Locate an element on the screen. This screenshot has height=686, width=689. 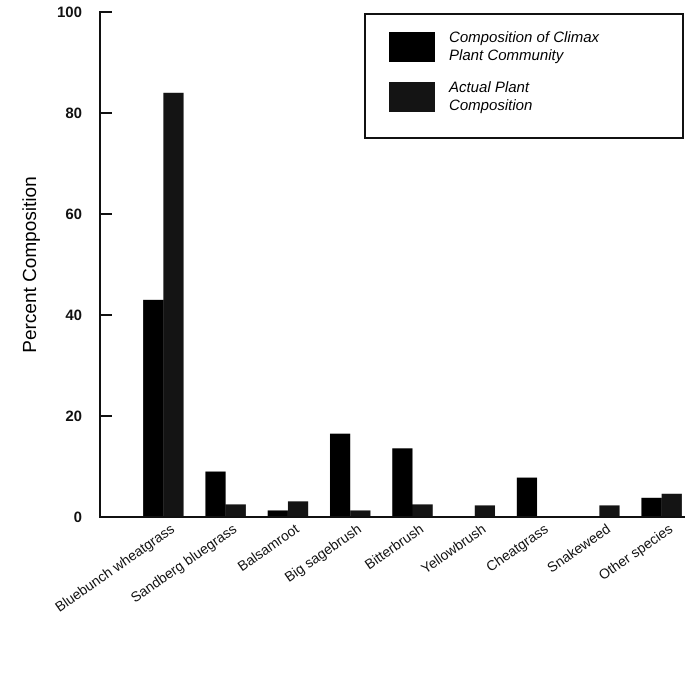
y-tick-label: 100 is located at coordinates (69, 12).